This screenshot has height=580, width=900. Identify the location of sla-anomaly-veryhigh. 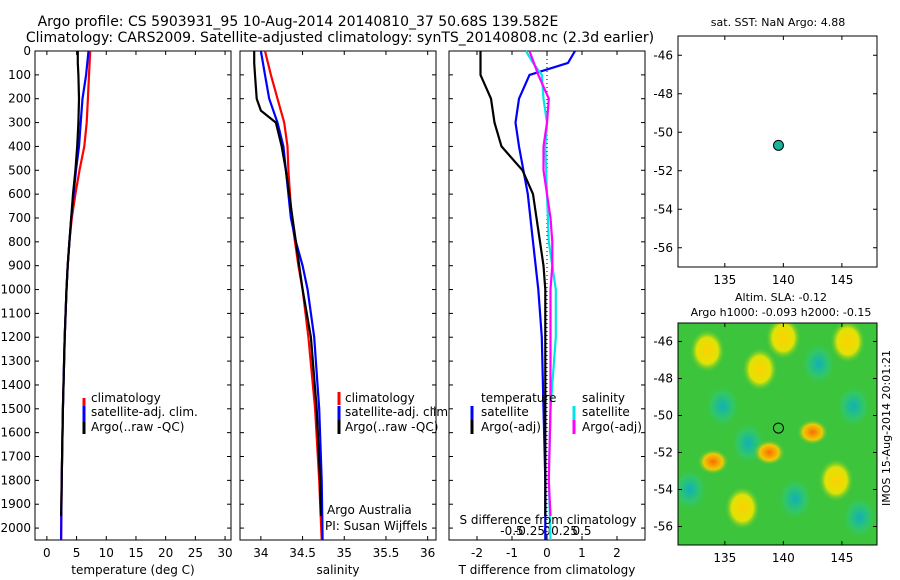
(713, 461).